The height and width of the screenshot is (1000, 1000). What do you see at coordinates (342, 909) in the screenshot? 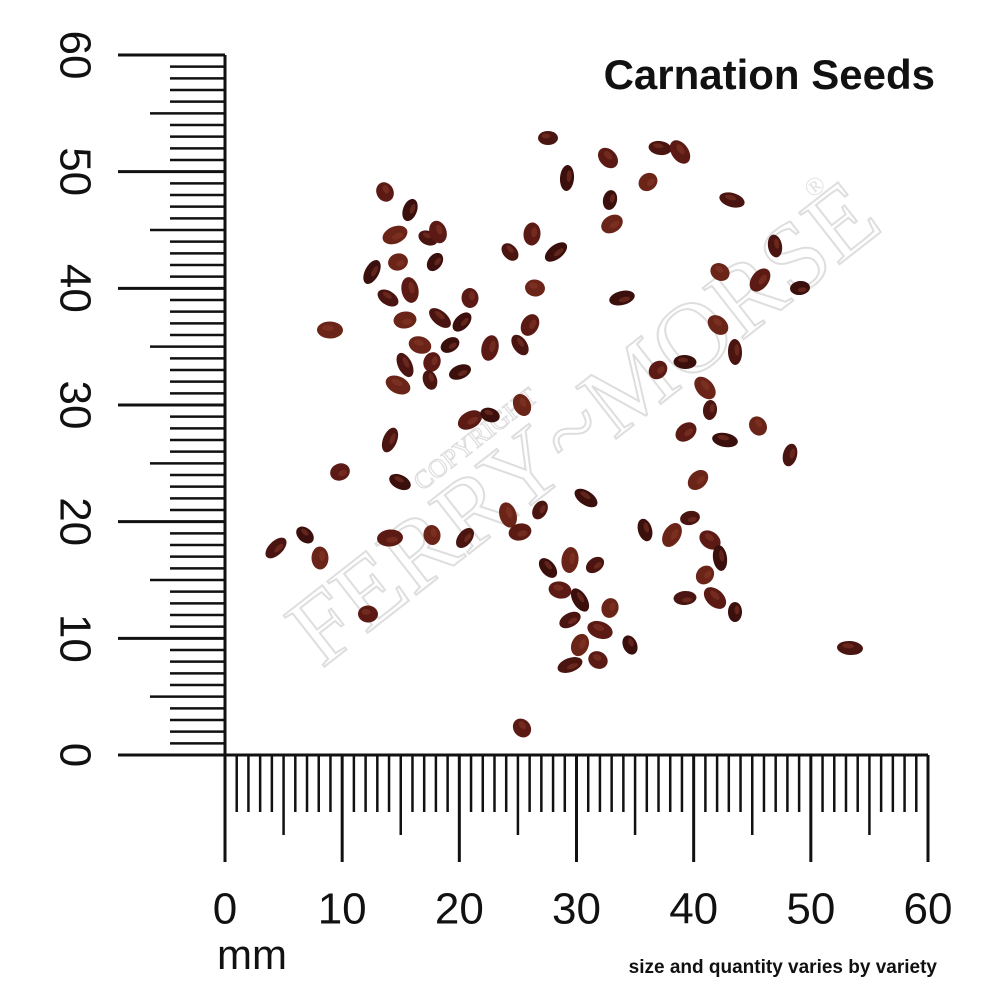
I see `x-ruler-label: 10` at bounding box center [342, 909].